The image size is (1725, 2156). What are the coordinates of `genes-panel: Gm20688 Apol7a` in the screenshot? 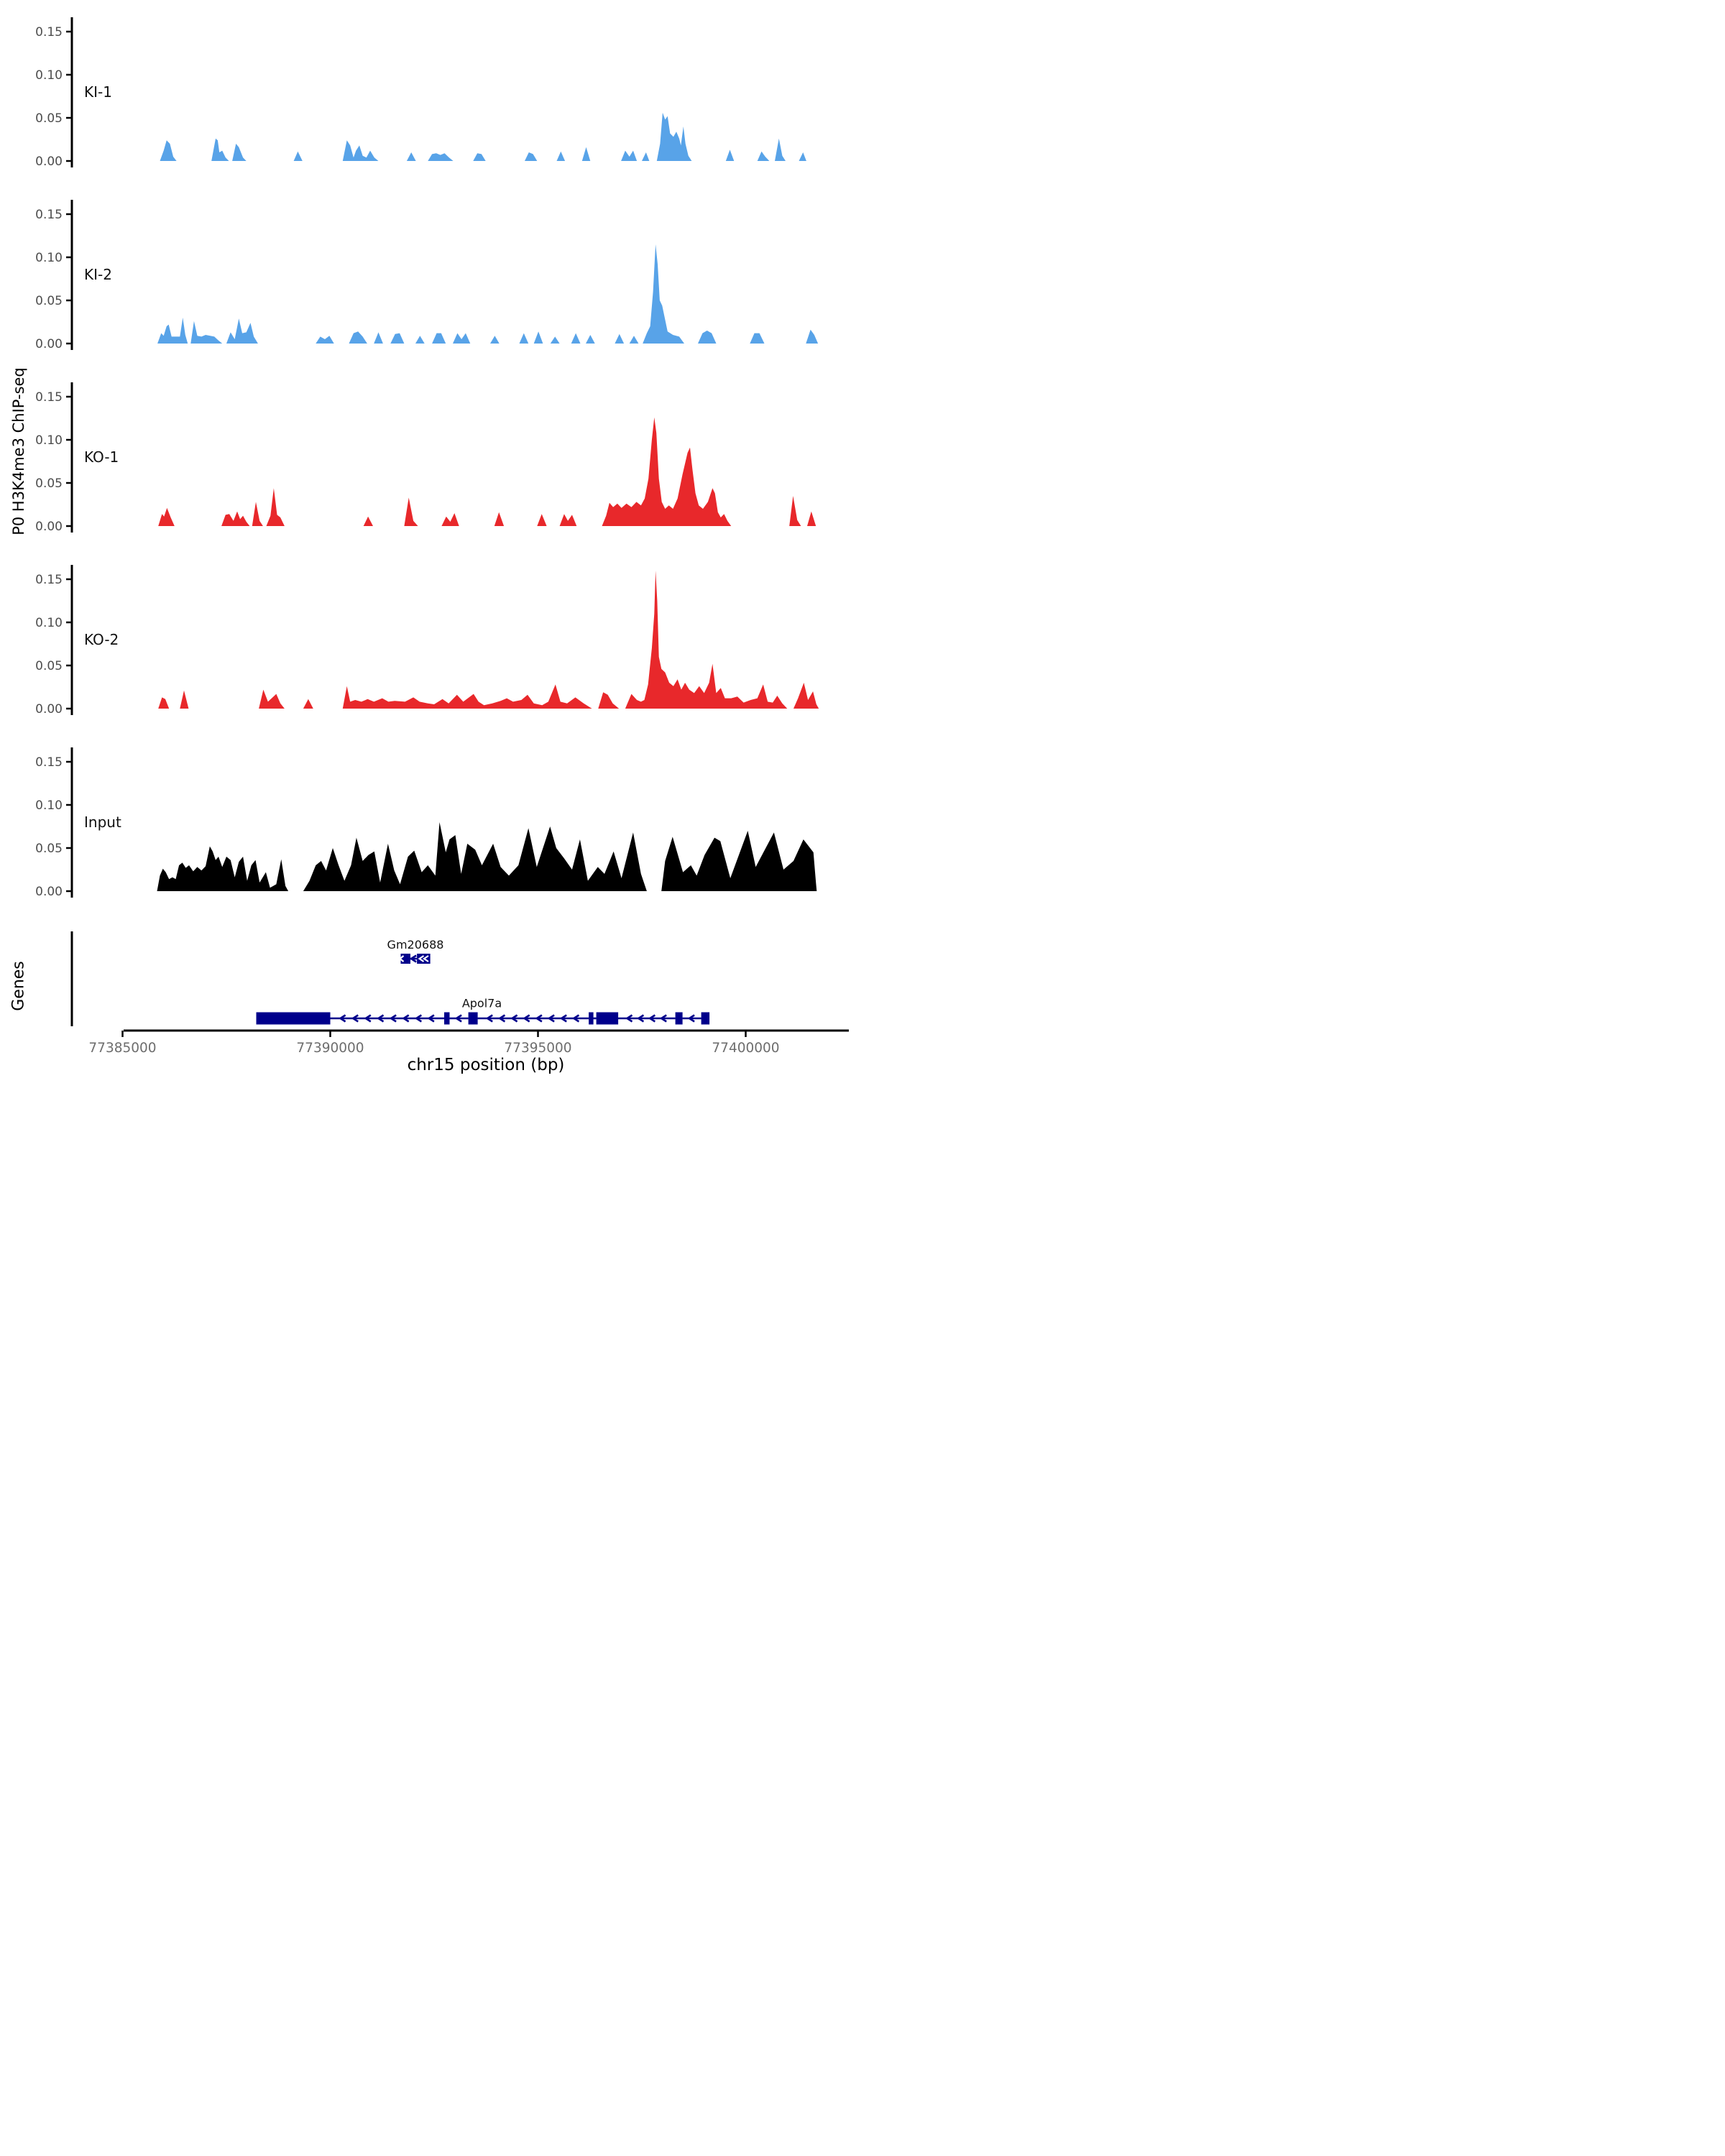 It's located at (390, 978).